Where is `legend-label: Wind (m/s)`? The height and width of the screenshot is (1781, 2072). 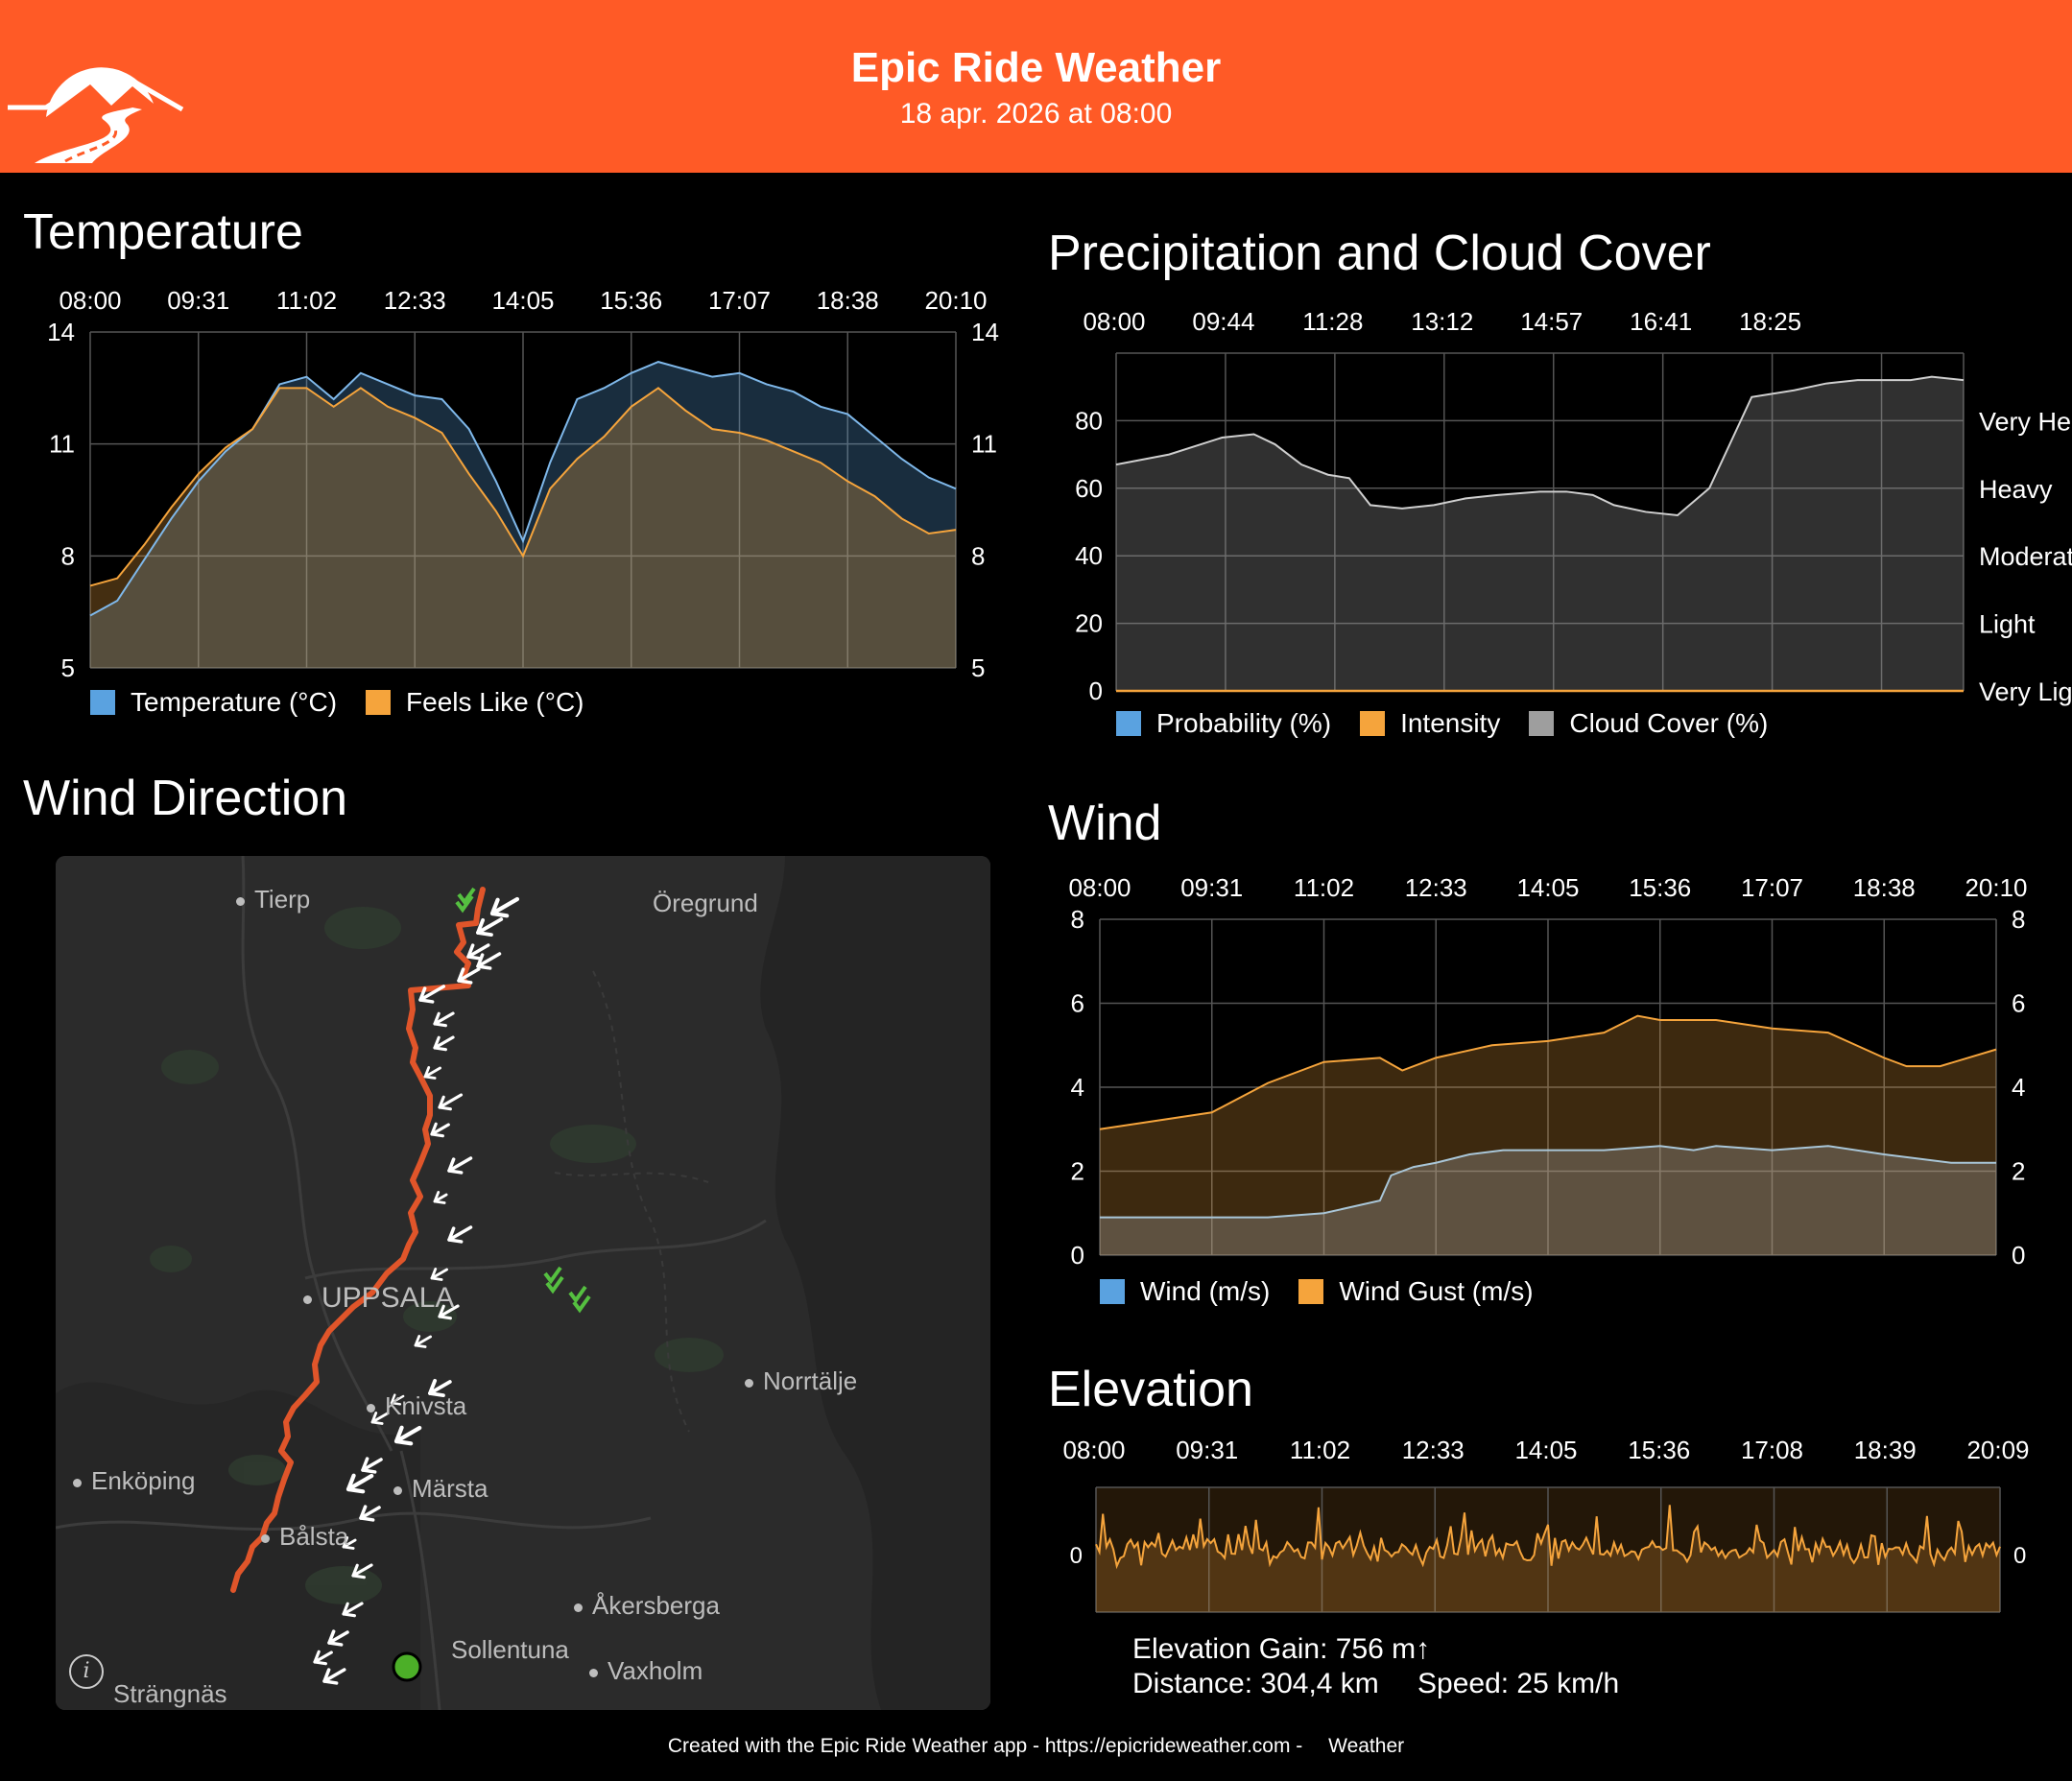
legend-label: Wind (m/s) is located at coordinates (1205, 1291).